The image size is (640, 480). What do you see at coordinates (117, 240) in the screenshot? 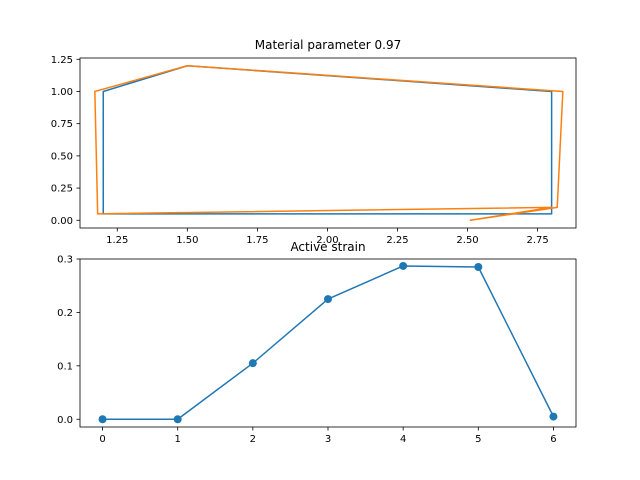
I see `material-parameter-xtick-label: 1.25` at bounding box center [117, 240].